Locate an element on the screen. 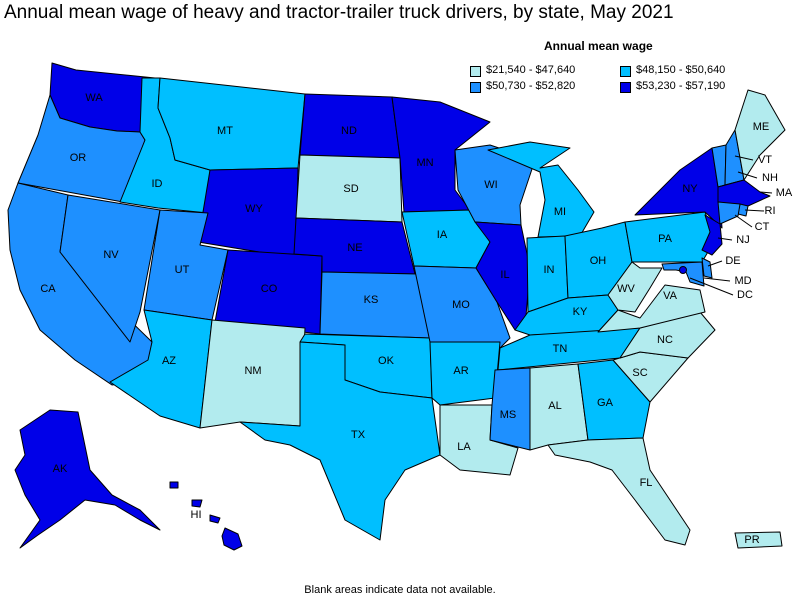 Image resolution: width=800 pixels, height=600 pixels. footer-note: Blank areas indicate data not available. is located at coordinates (400, 590).